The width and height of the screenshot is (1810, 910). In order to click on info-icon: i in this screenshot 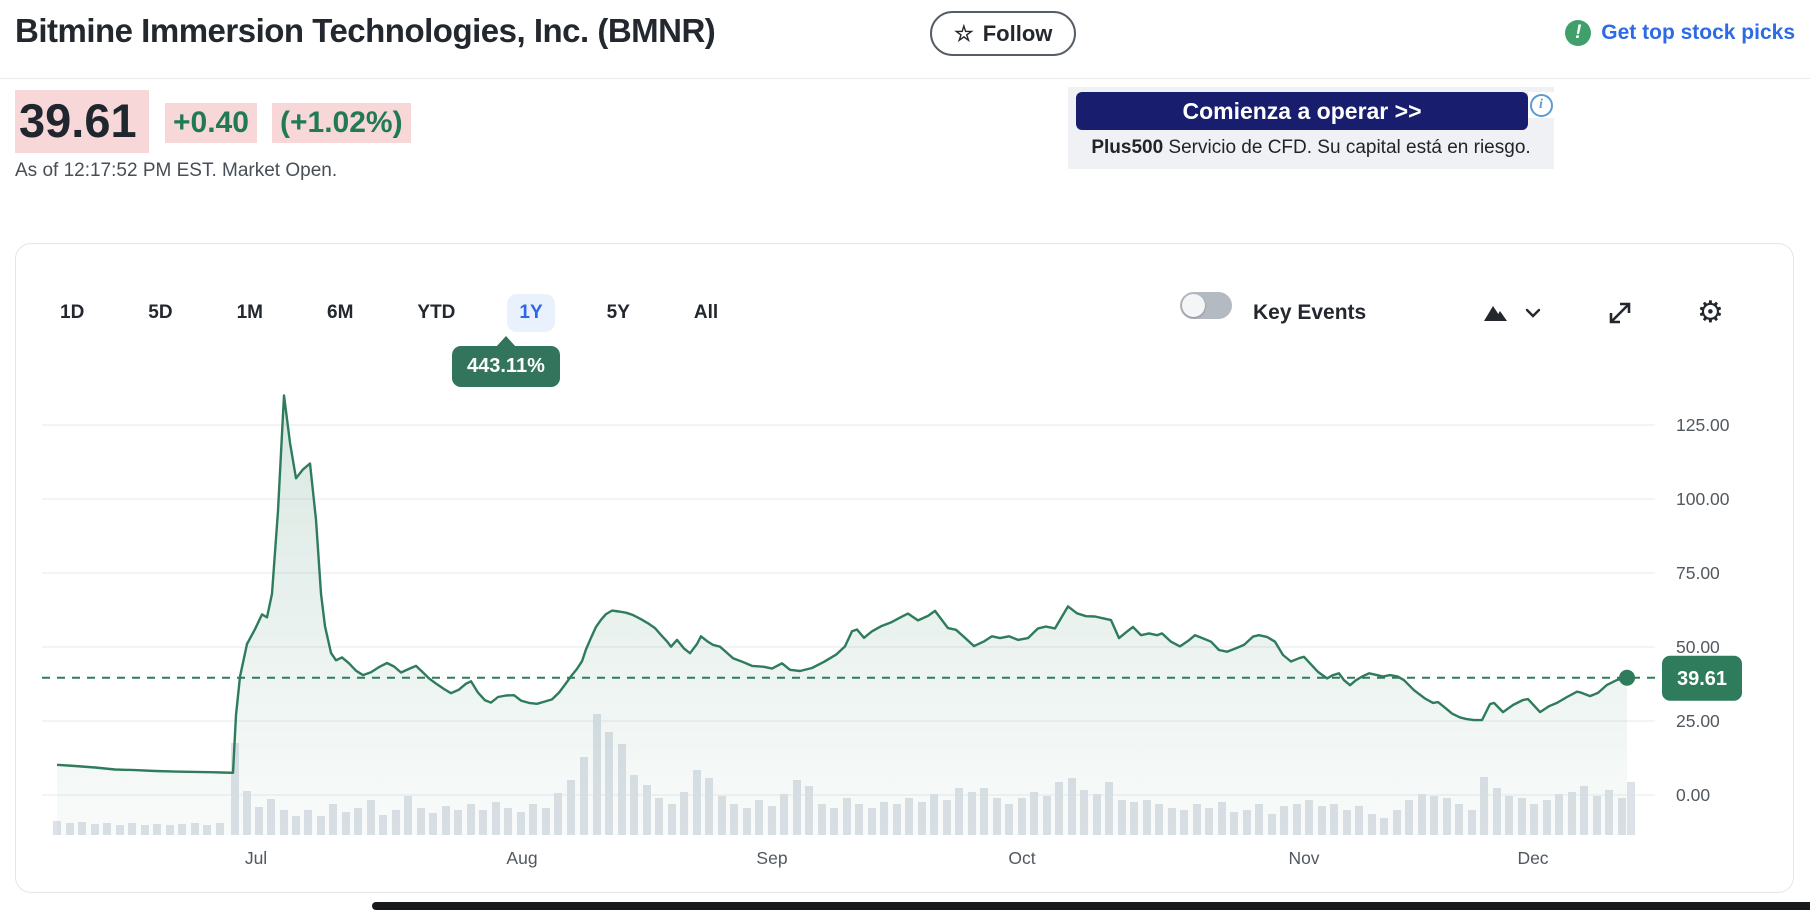, I will do `click(1541, 105)`.